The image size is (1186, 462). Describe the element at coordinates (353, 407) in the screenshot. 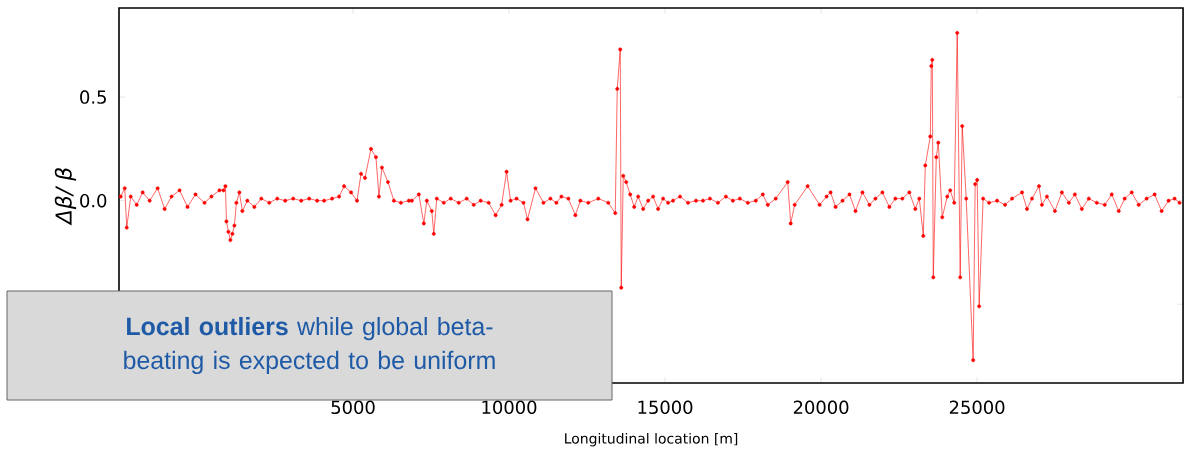

I see `x-tick-label: 5000` at that location.